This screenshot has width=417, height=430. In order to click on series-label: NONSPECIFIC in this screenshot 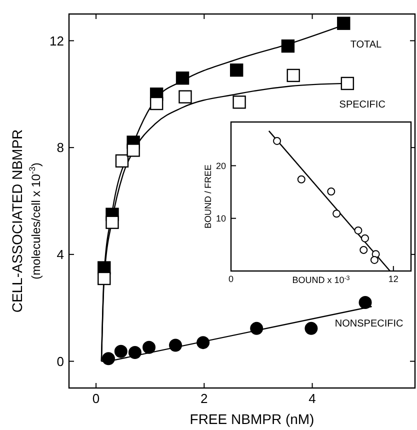, I will do `click(369, 324)`.